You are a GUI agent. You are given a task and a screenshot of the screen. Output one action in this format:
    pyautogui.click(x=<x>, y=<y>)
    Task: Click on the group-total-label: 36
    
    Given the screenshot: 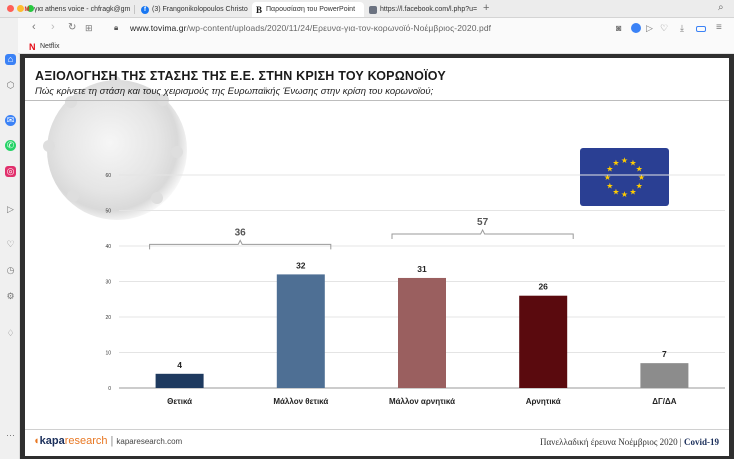 What is the action you would take?
    pyautogui.click(x=241, y=232)
    